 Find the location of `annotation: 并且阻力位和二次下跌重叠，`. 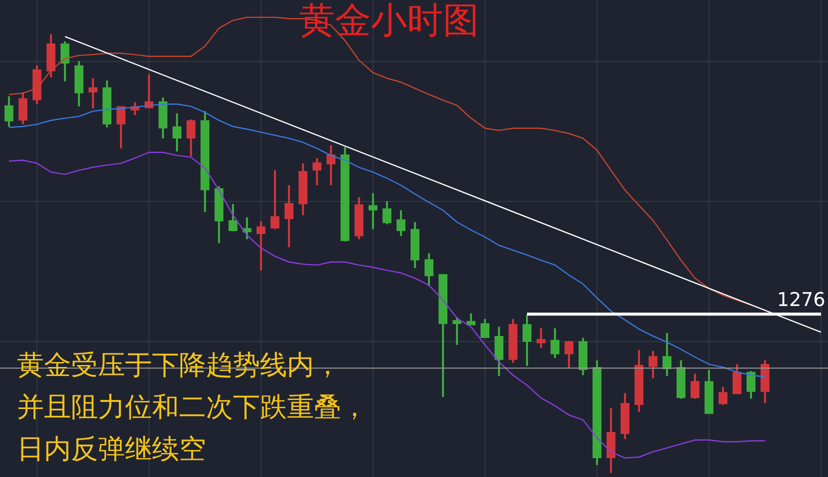

annotation: 并且阻力位和二次下跌重叠， is located at coordinates (192, 407).